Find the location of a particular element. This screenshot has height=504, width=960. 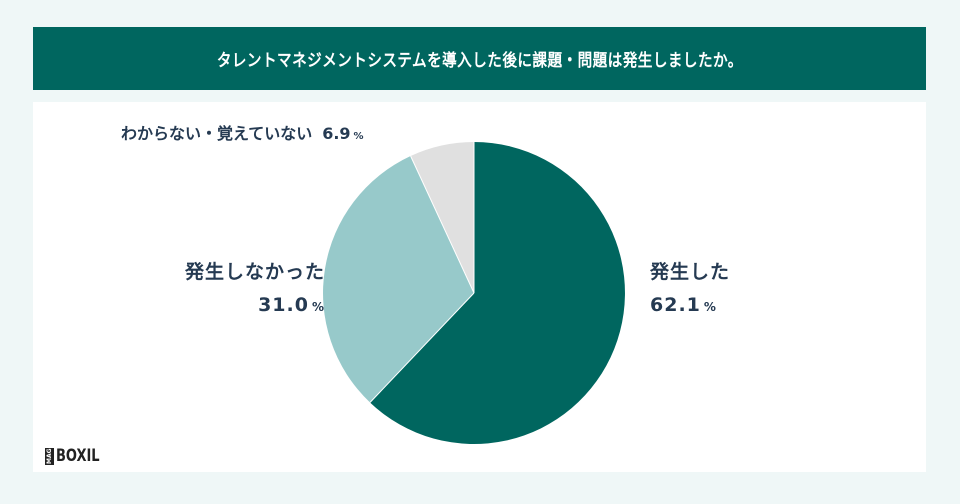

slice-unknown is located at coordinates (442, 217).